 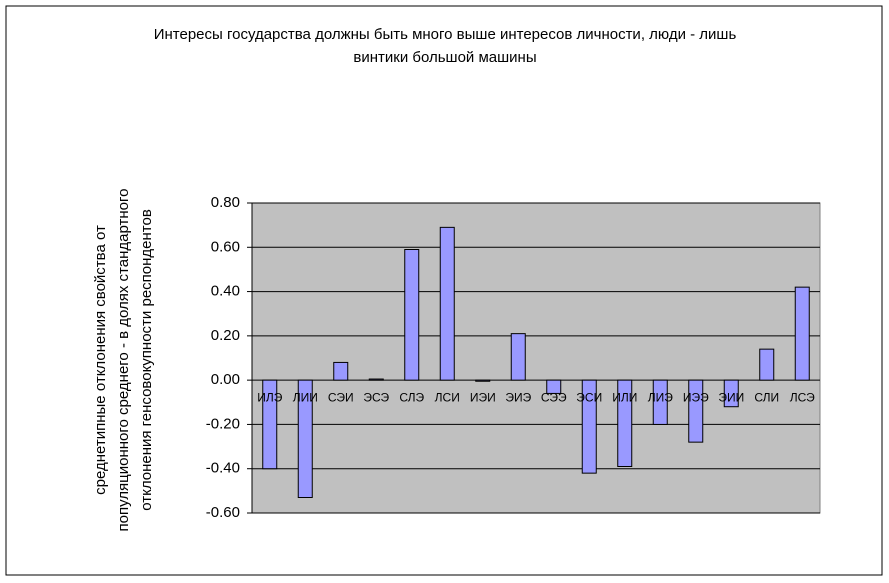 What do you see at coordinates (447, 397) in the screenshot?
I see `x-tick-label: ЛСИ` at bounding box center [447, 397].